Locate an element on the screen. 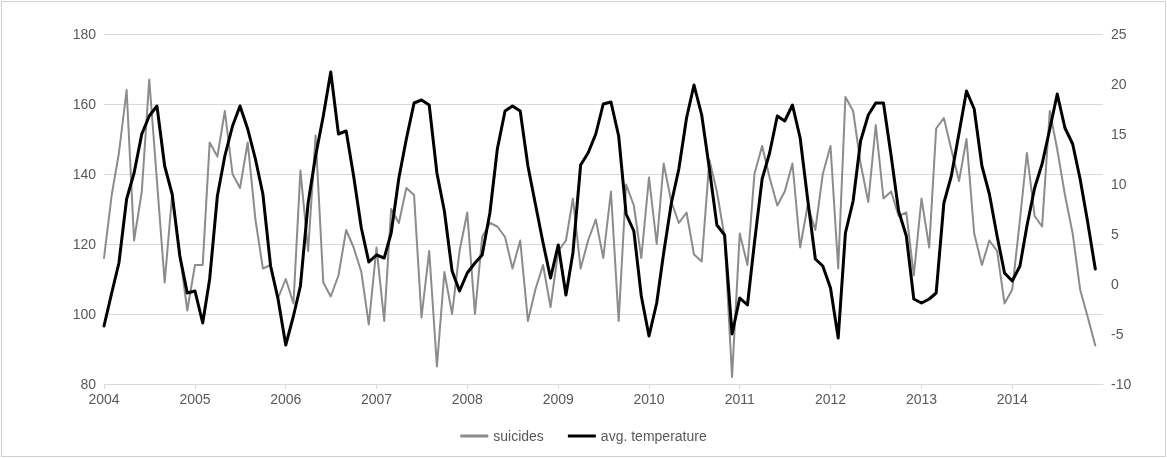  y-tick-label: 120 is located at coordinates (84, 244).